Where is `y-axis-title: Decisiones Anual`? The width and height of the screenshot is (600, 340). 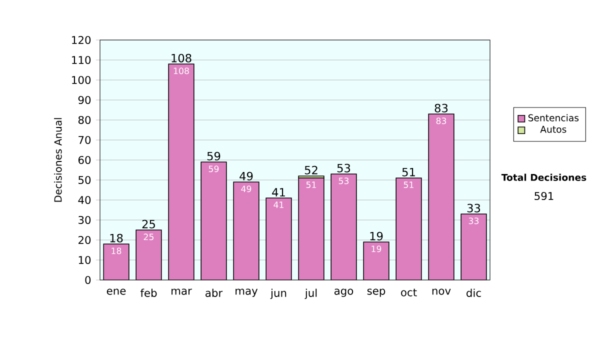 y-axis-title: Decisiones Anual is located at coordinates (58, 160).